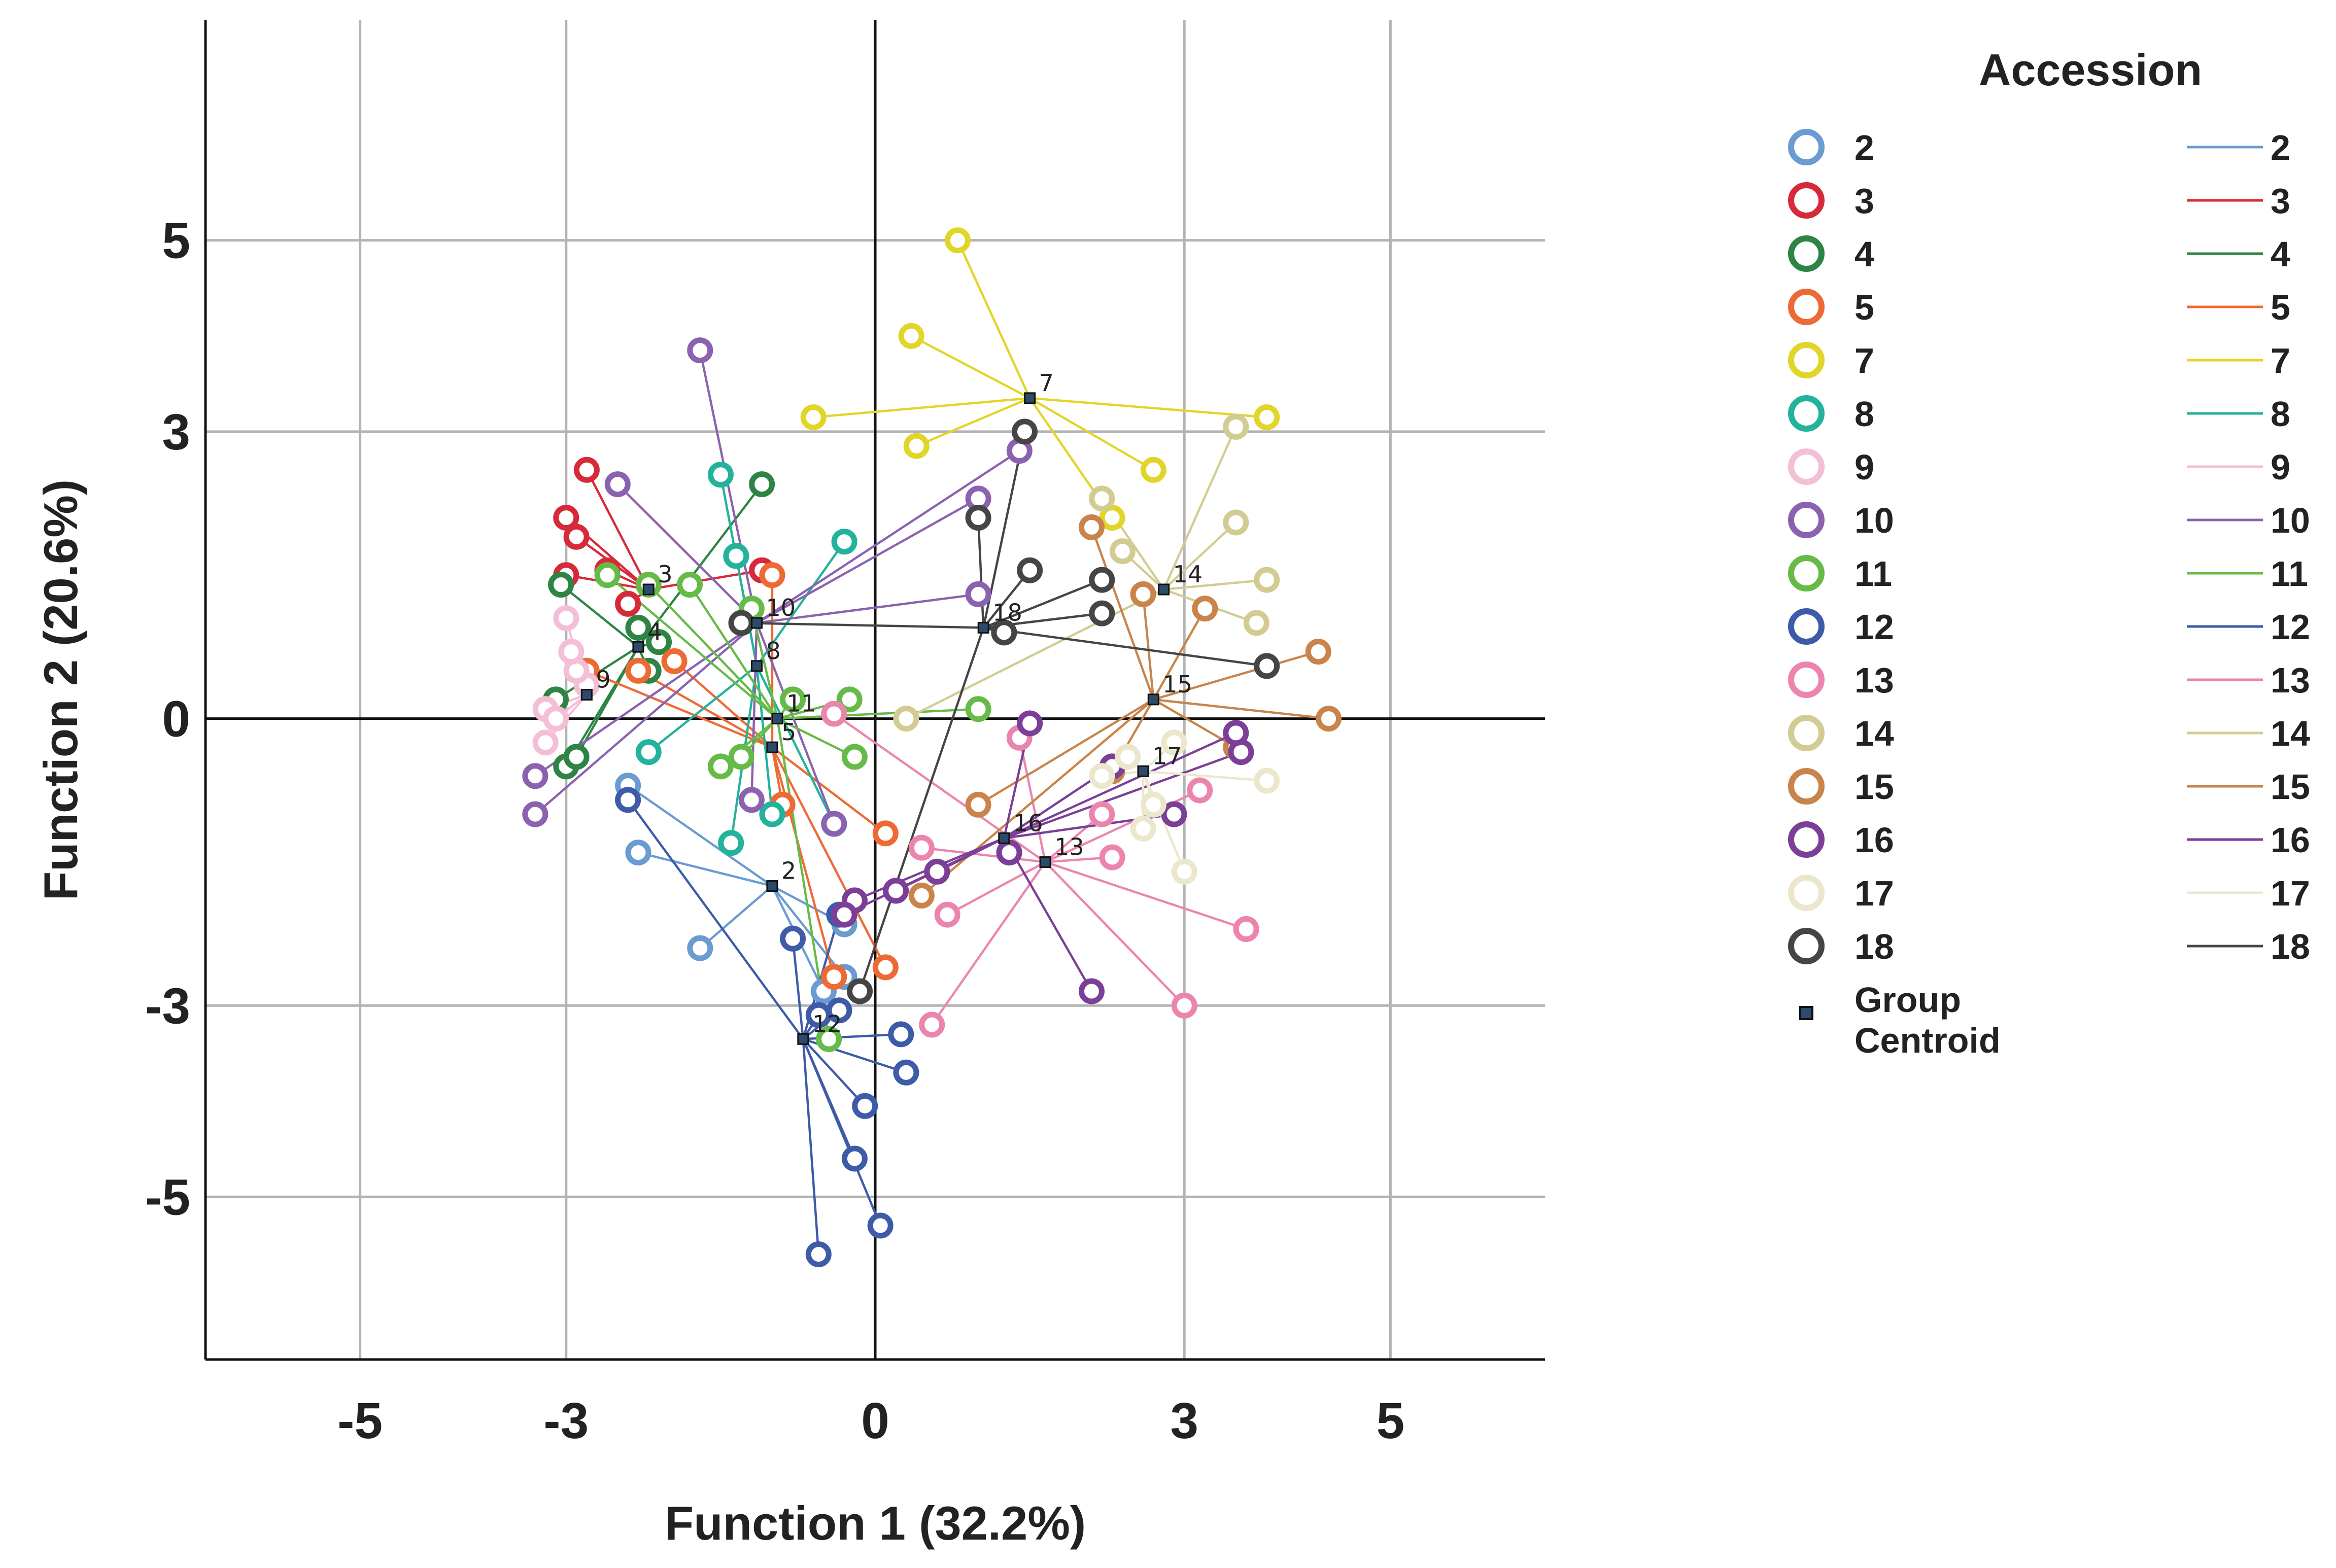 The width and height of the screenshot is (2336, 1568). What do you see at coordinates (2280, 467) in the screenshot?
I see `legend-line-label-9: 9` at bounding box center [2280, 467].